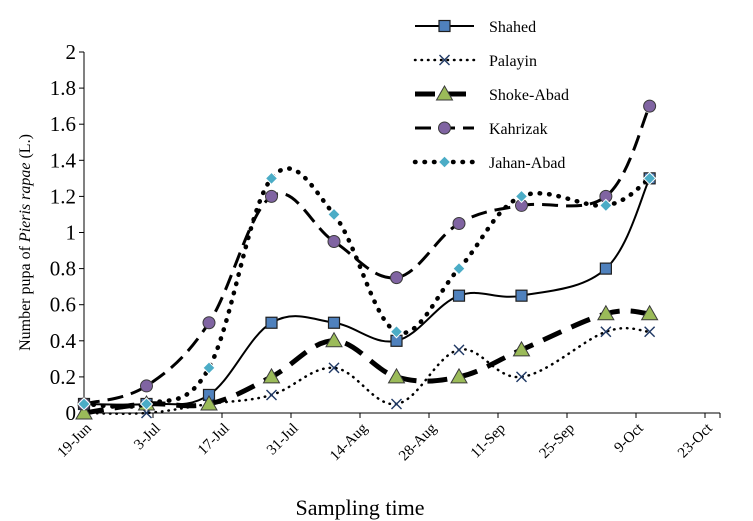 This screenshot has height=521, width=753. I want to click on x-tick-label: 17-Jul, so click(214, 440).